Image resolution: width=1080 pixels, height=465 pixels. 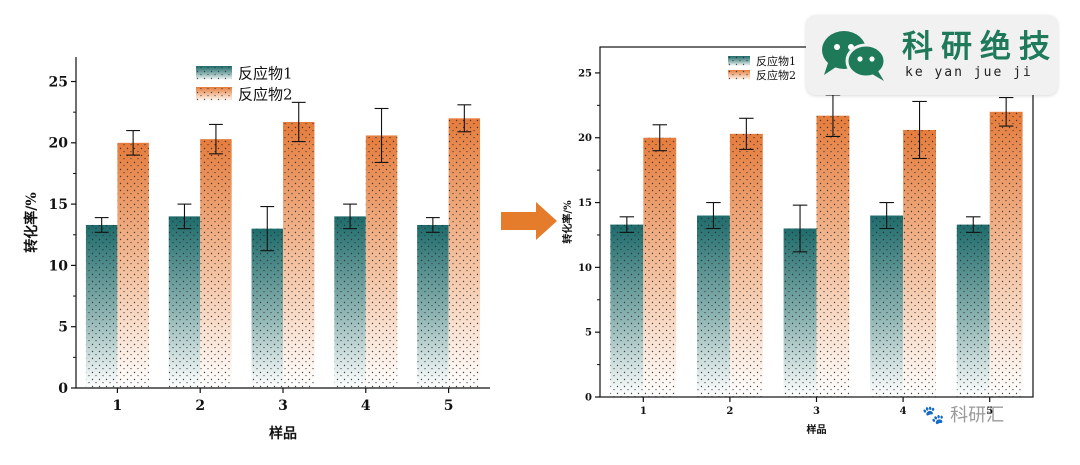 What do you see at coordinates (244, 84) in the screenshot?
I see `legend: 反应物1 反应物2` at bounding box center [244, 84].